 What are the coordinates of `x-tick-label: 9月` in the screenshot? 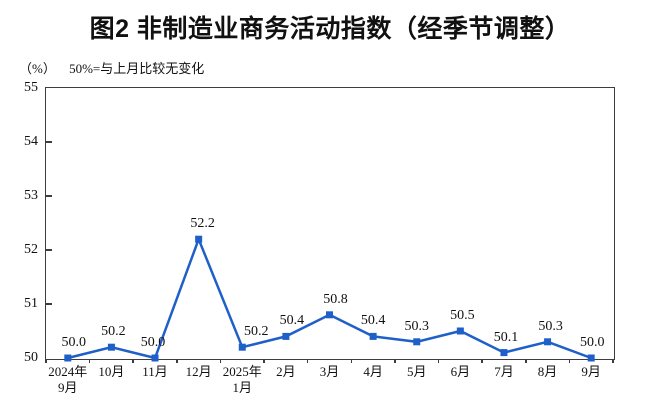 It's located at (591, 371).